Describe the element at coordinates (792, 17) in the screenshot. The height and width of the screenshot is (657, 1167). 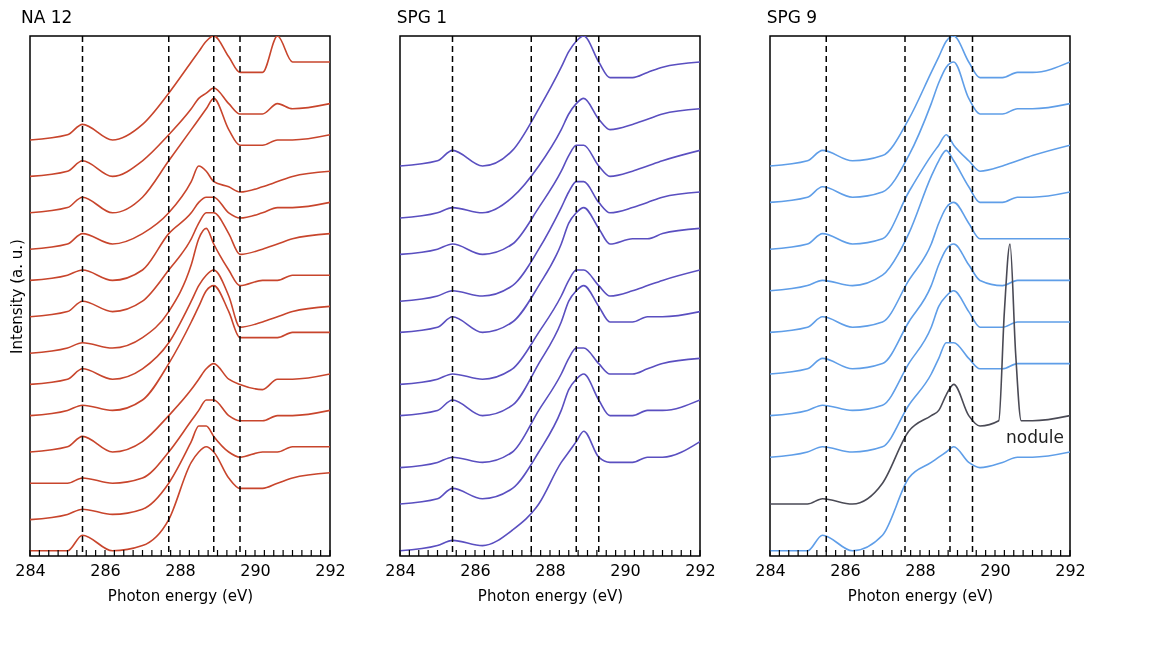
I see `chart-title: SPG 9` at that location.